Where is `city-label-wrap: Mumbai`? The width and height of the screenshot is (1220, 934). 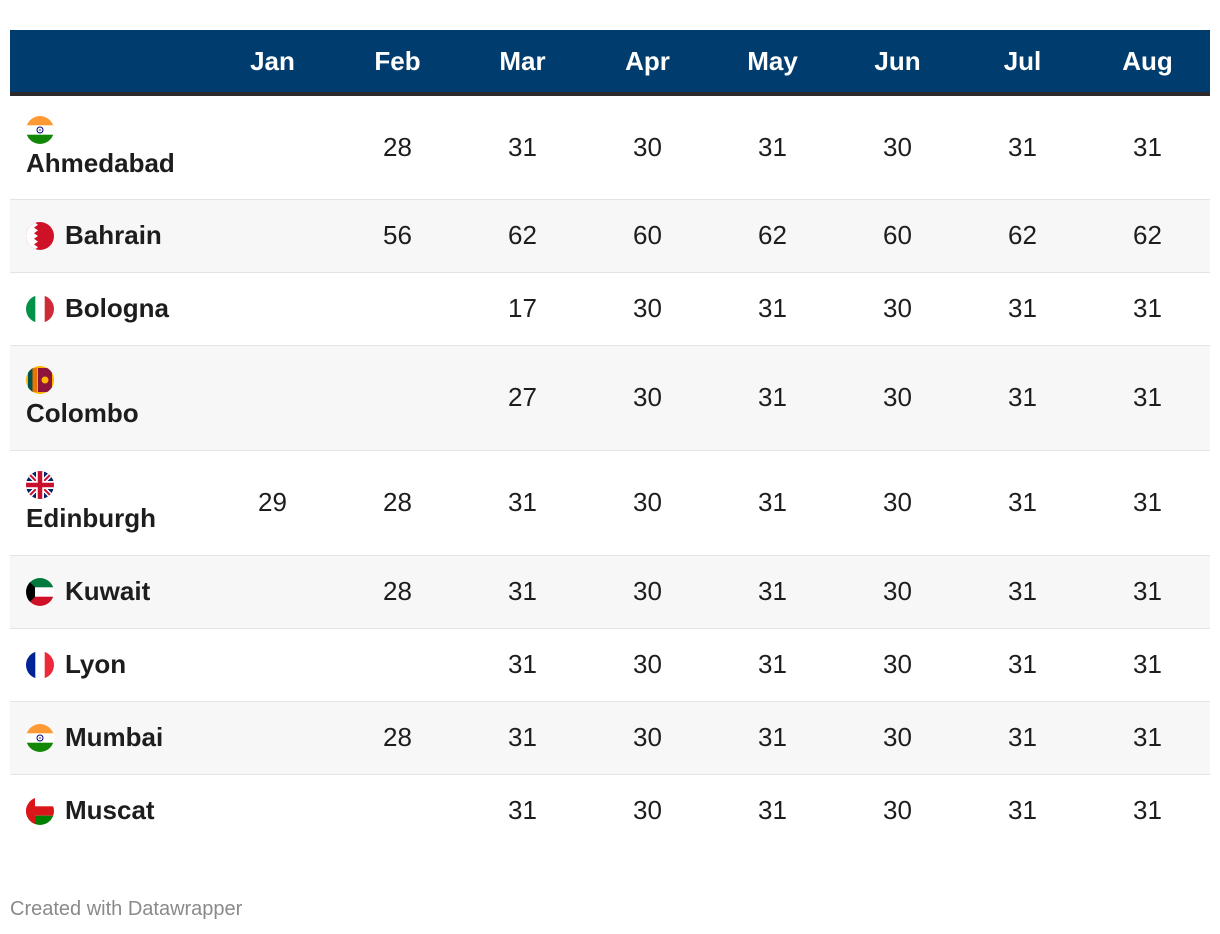
city-label-wrap: Mumbai is located at coordinates (118, 737).